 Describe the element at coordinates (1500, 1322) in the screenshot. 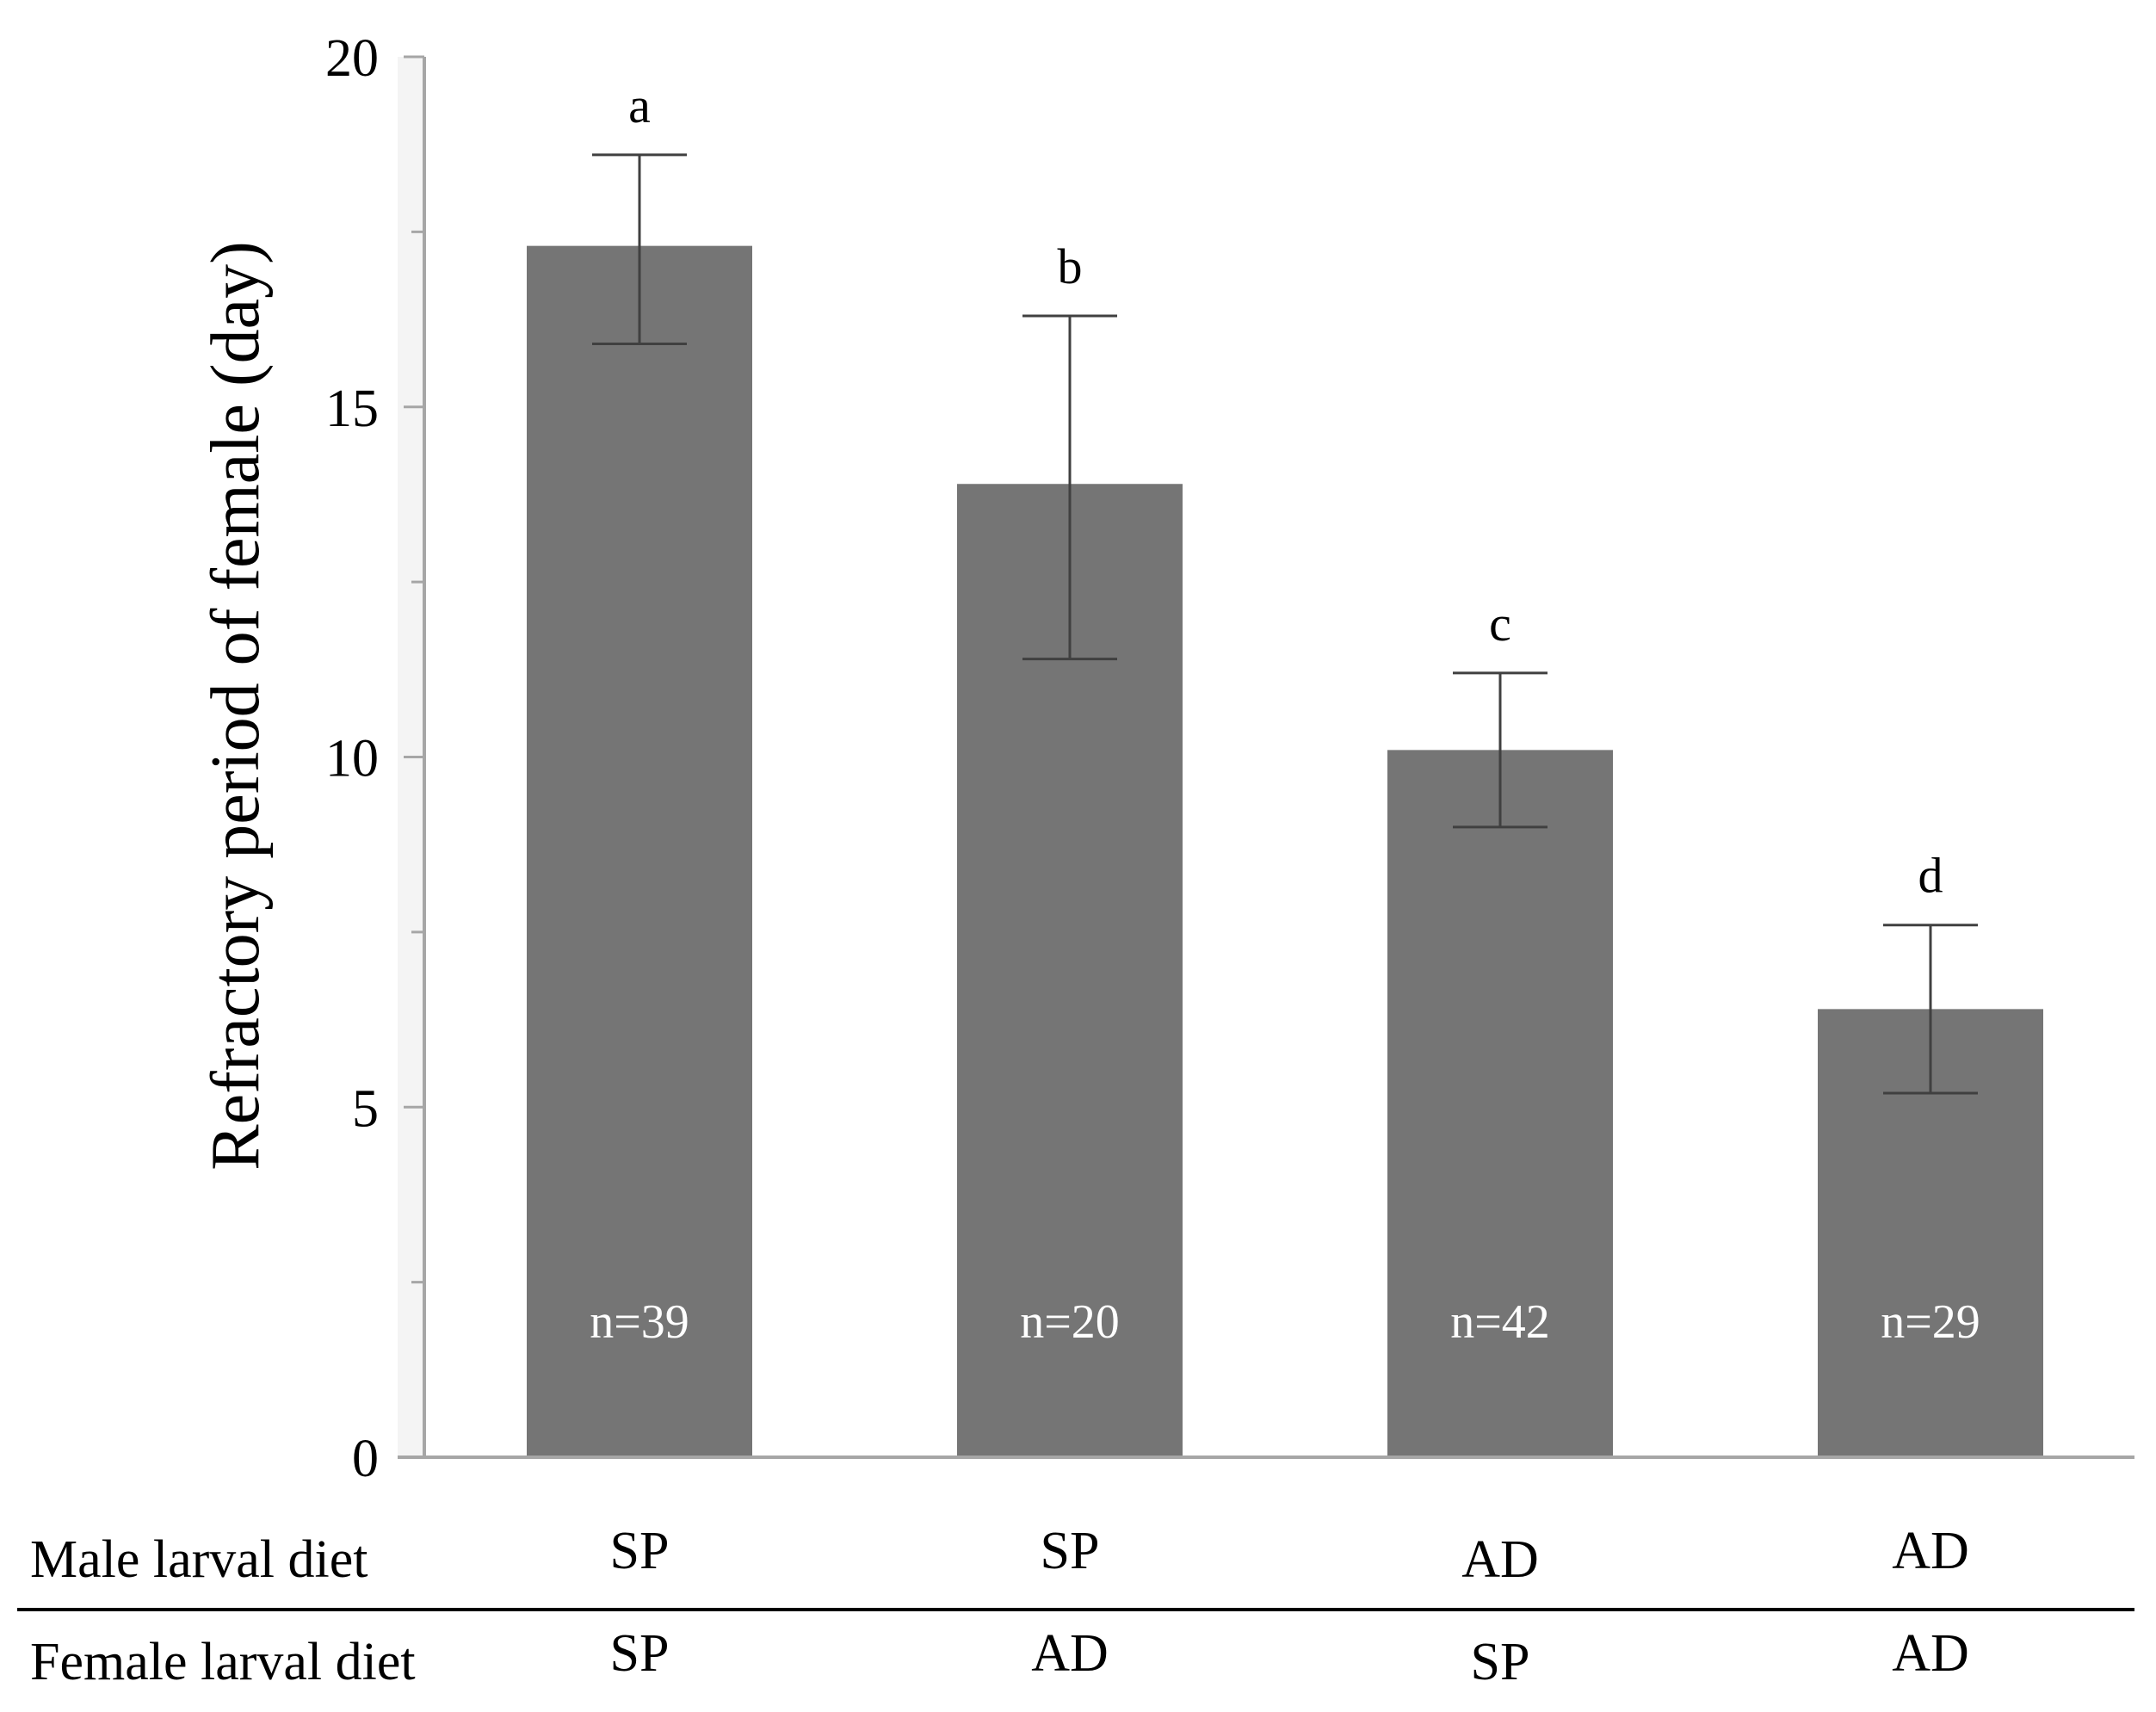

I see `sample-size-label-3: n=42` at that location.